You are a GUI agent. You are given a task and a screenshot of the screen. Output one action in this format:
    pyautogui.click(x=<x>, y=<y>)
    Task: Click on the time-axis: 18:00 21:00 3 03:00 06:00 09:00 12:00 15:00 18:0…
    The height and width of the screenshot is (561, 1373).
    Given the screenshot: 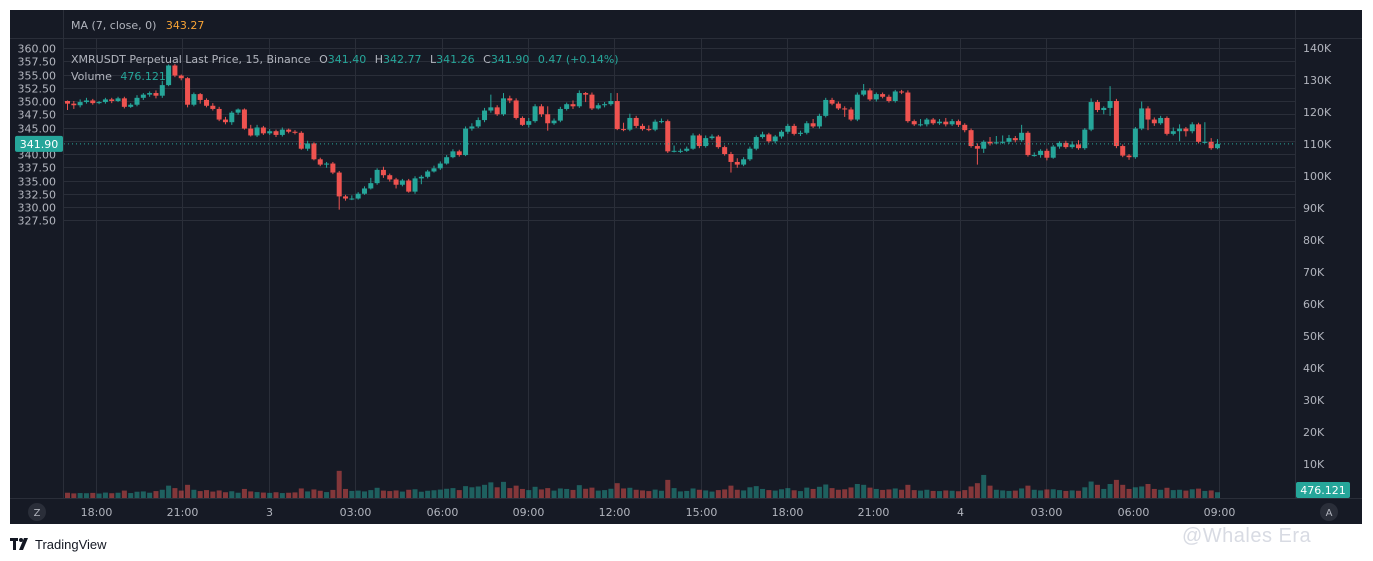 What is the action you would take?
    pyautogui.click(x=658, y=512)
    